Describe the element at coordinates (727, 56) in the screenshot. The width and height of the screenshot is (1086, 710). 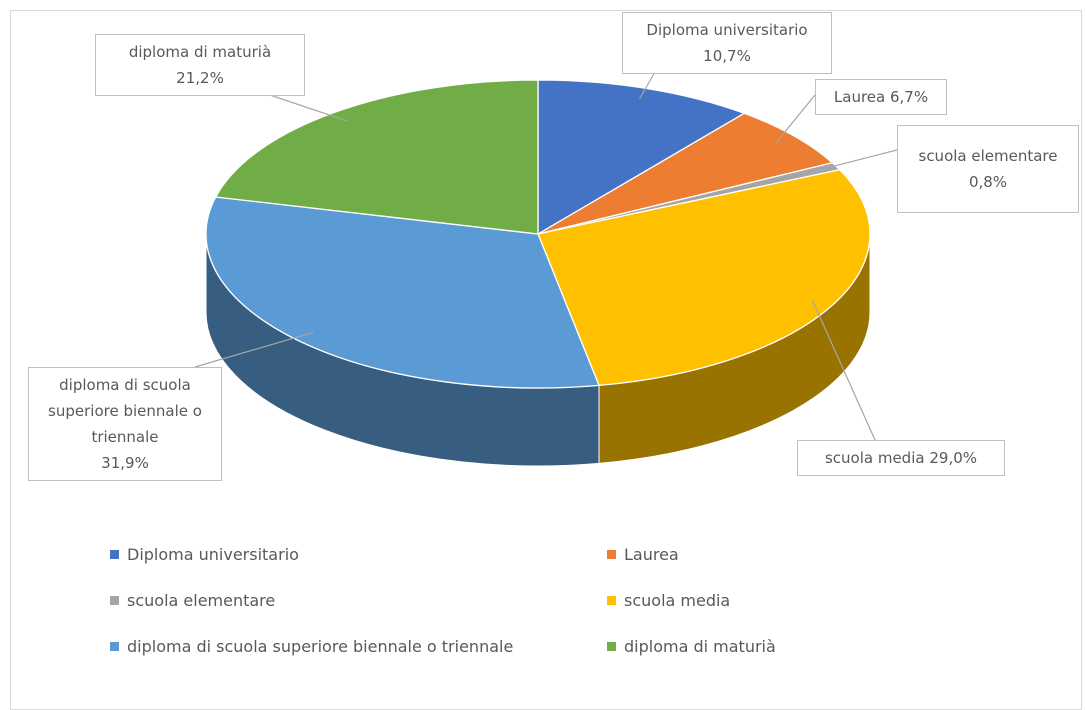
I see `data-label-value: 10,7%` at that location.